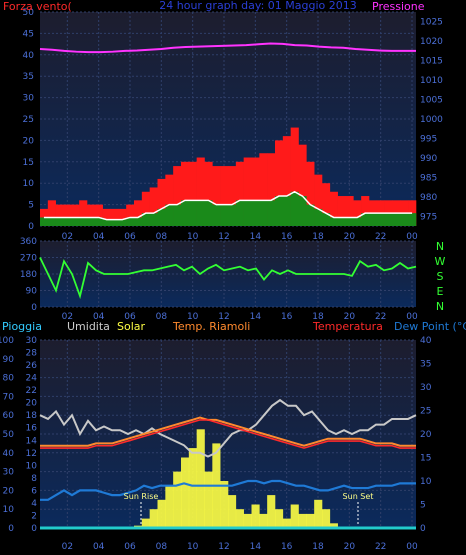  What do you see at coordinates (193, 547) in the screenshot?
I see `x-tick-label: 10` at bounding box center [193, 547].